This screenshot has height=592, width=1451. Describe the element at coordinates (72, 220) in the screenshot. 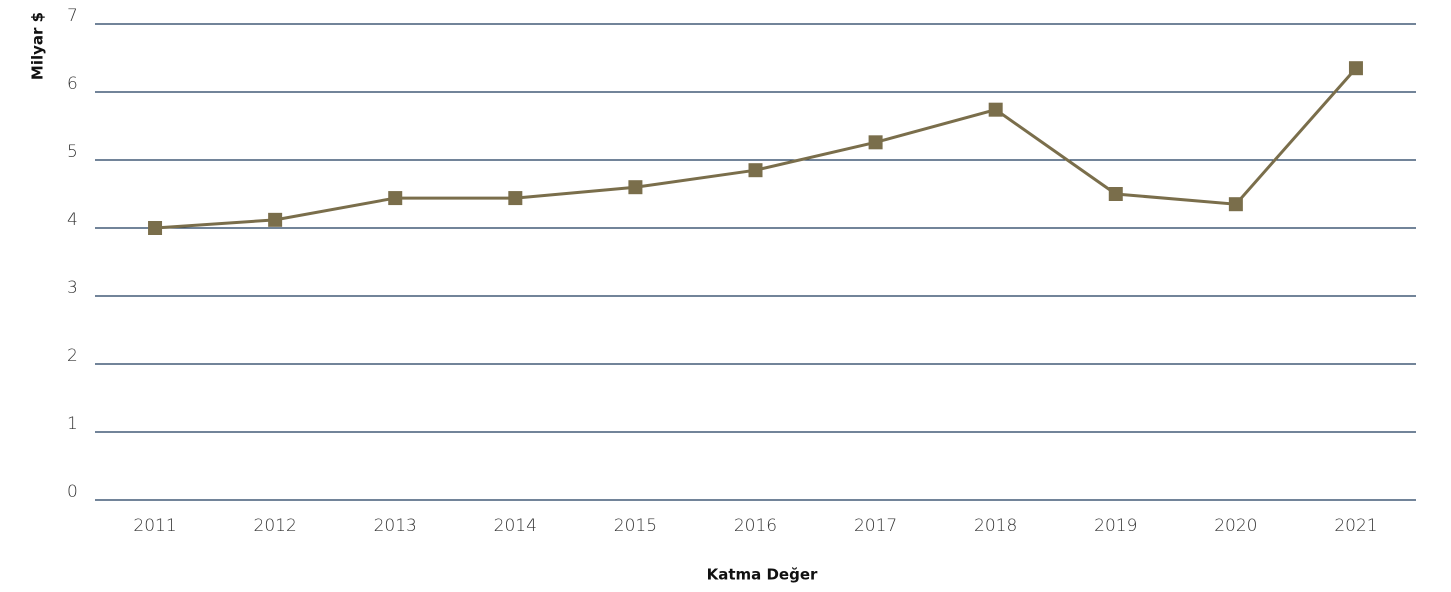

I see `y-tick-label: 4` at that location.